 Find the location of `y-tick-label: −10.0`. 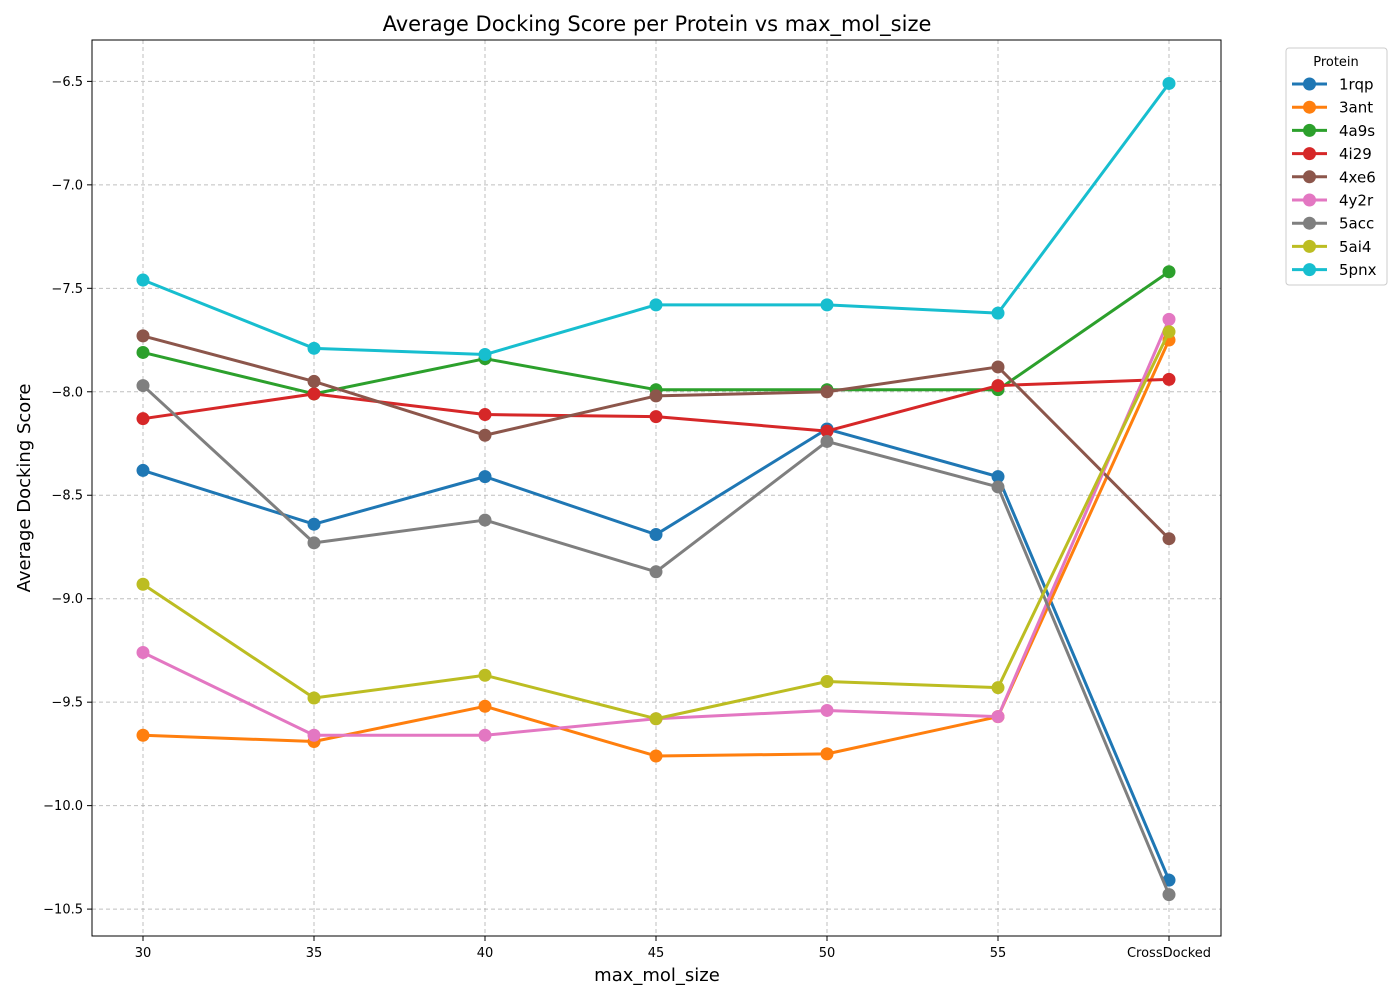

y-tick-label: −10.0 is located at coordinates (63, 806).